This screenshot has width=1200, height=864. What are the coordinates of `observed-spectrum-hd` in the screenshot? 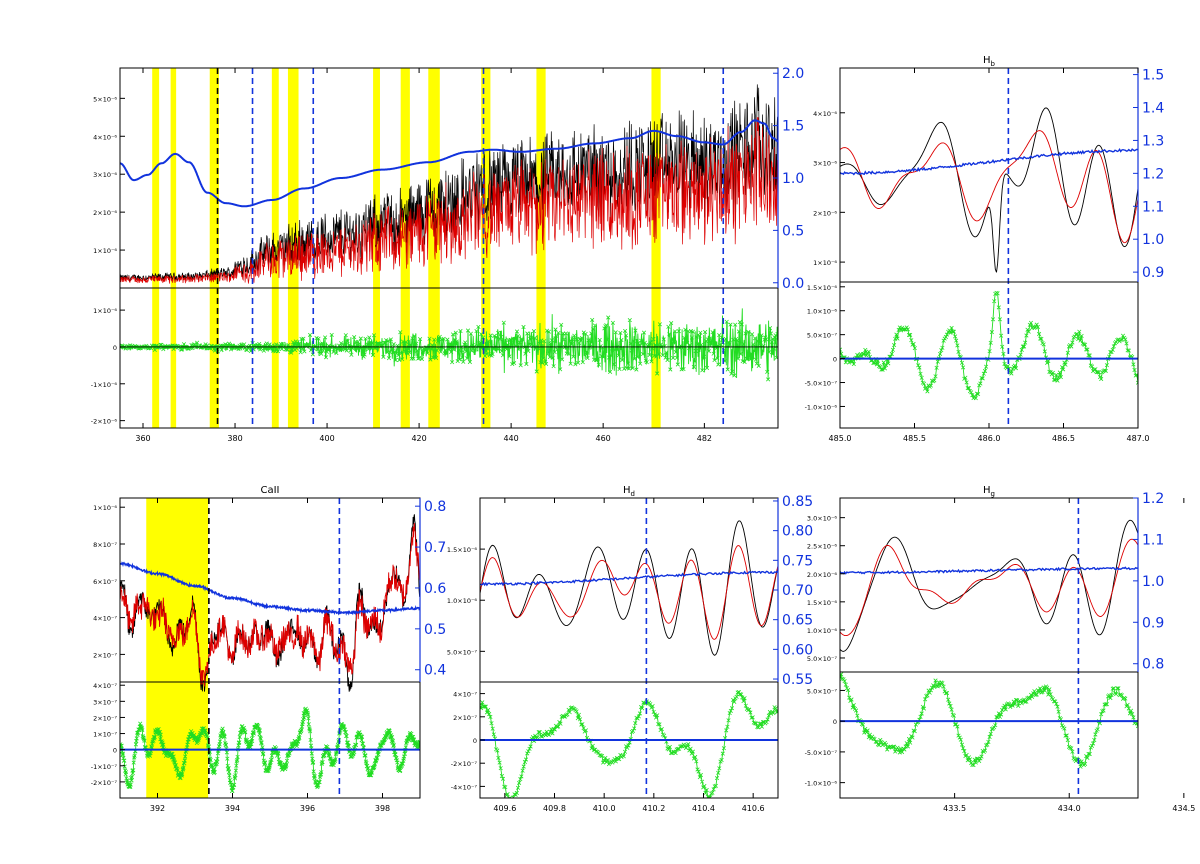 It's located at (629, 588).